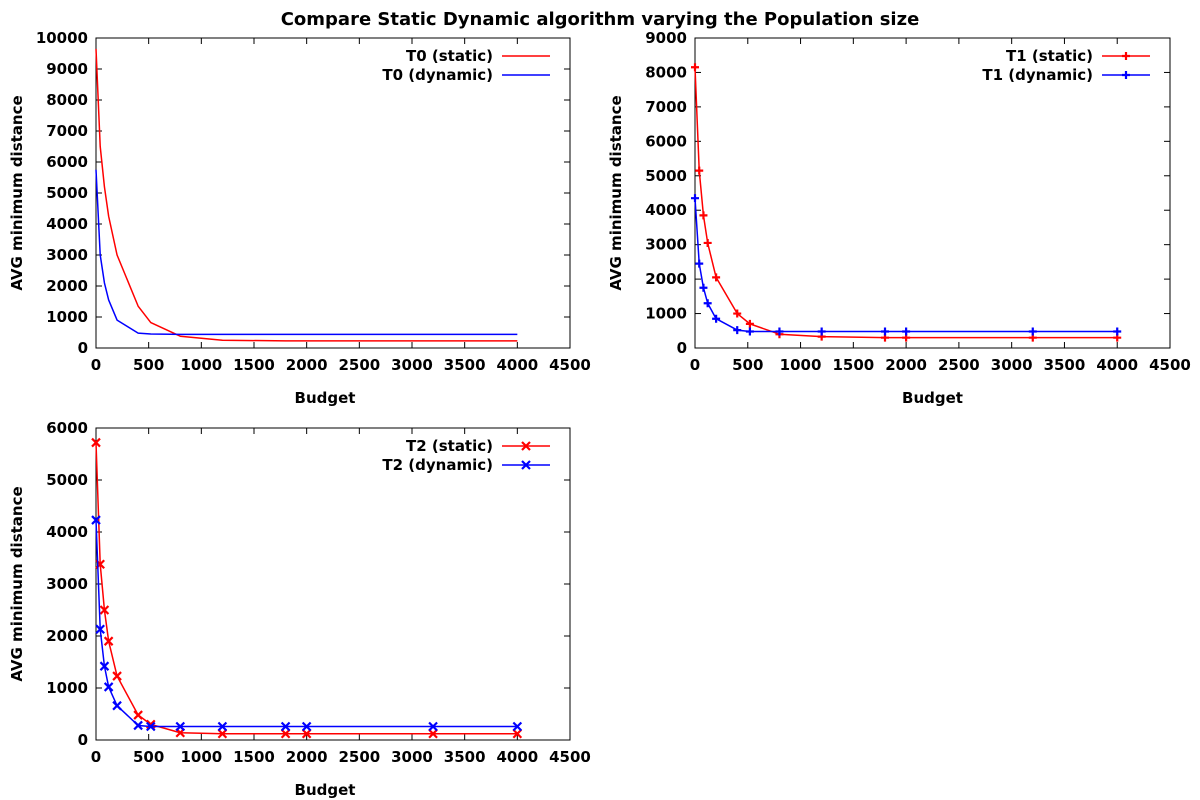 This screenshot has width=1200, height=800. I want to click on series-t2-dynamic-, so click(307, 623).